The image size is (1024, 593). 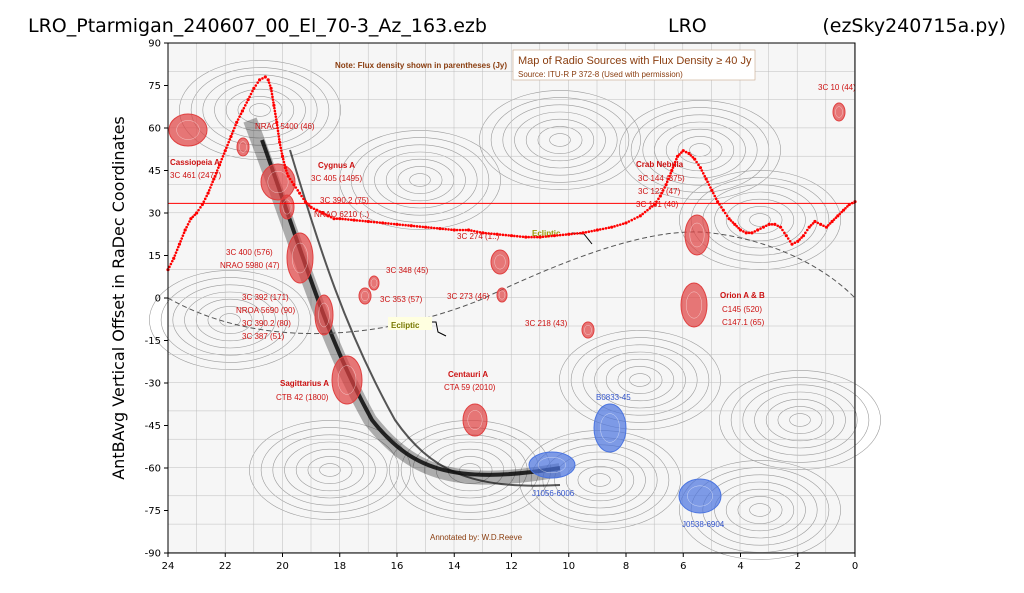 I want to click on label-crab-4: 3C 161 (40), so click(x=657, y=204).